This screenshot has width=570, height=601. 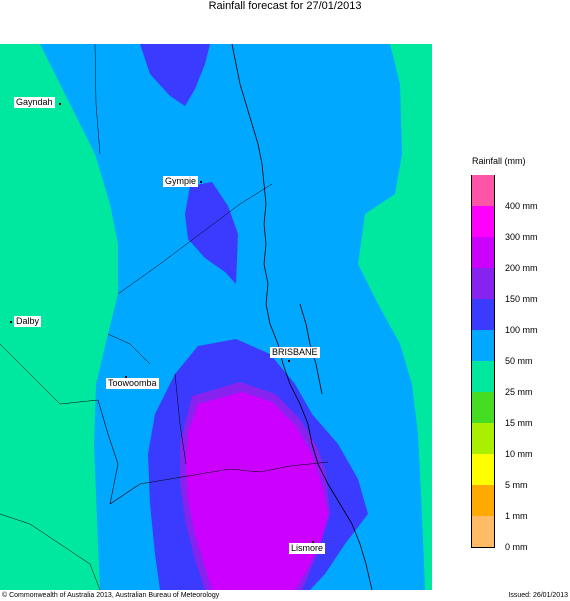 What do you see at coordinates (521, 268) in the screenshot?
I see `legend-label: 200 mm` at bounding box center [521, 268].